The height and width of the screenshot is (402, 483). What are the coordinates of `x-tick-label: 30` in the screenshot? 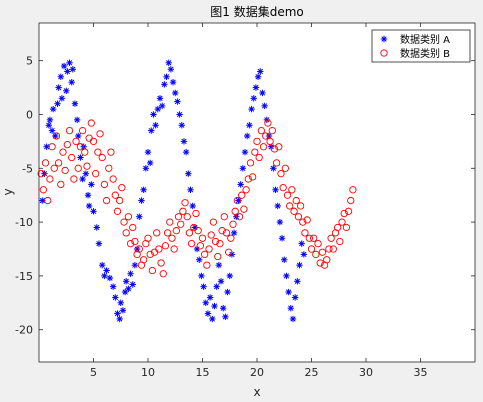 It's located at (366, 372).